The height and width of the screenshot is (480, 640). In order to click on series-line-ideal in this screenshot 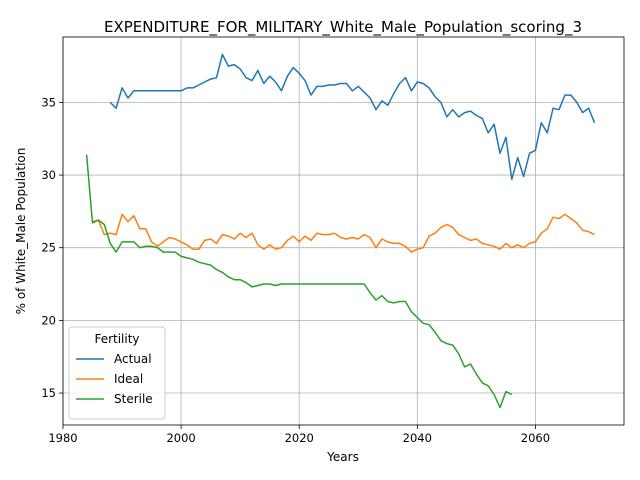, I will do `click(343, 233)`.